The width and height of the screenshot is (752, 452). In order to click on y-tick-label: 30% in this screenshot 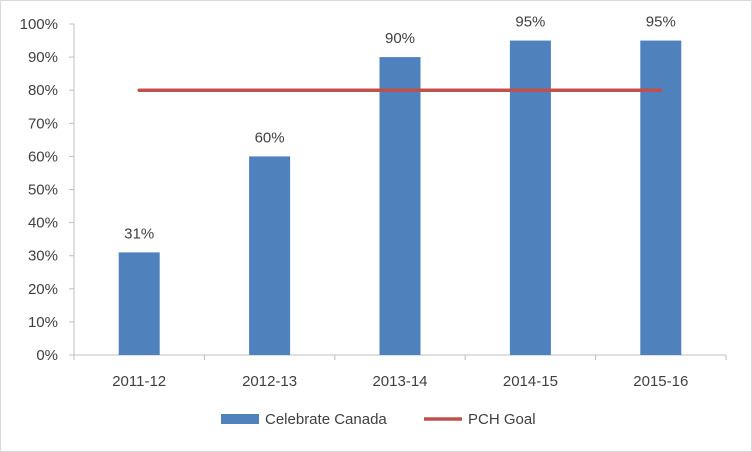, I will do `click(43, 256)`.